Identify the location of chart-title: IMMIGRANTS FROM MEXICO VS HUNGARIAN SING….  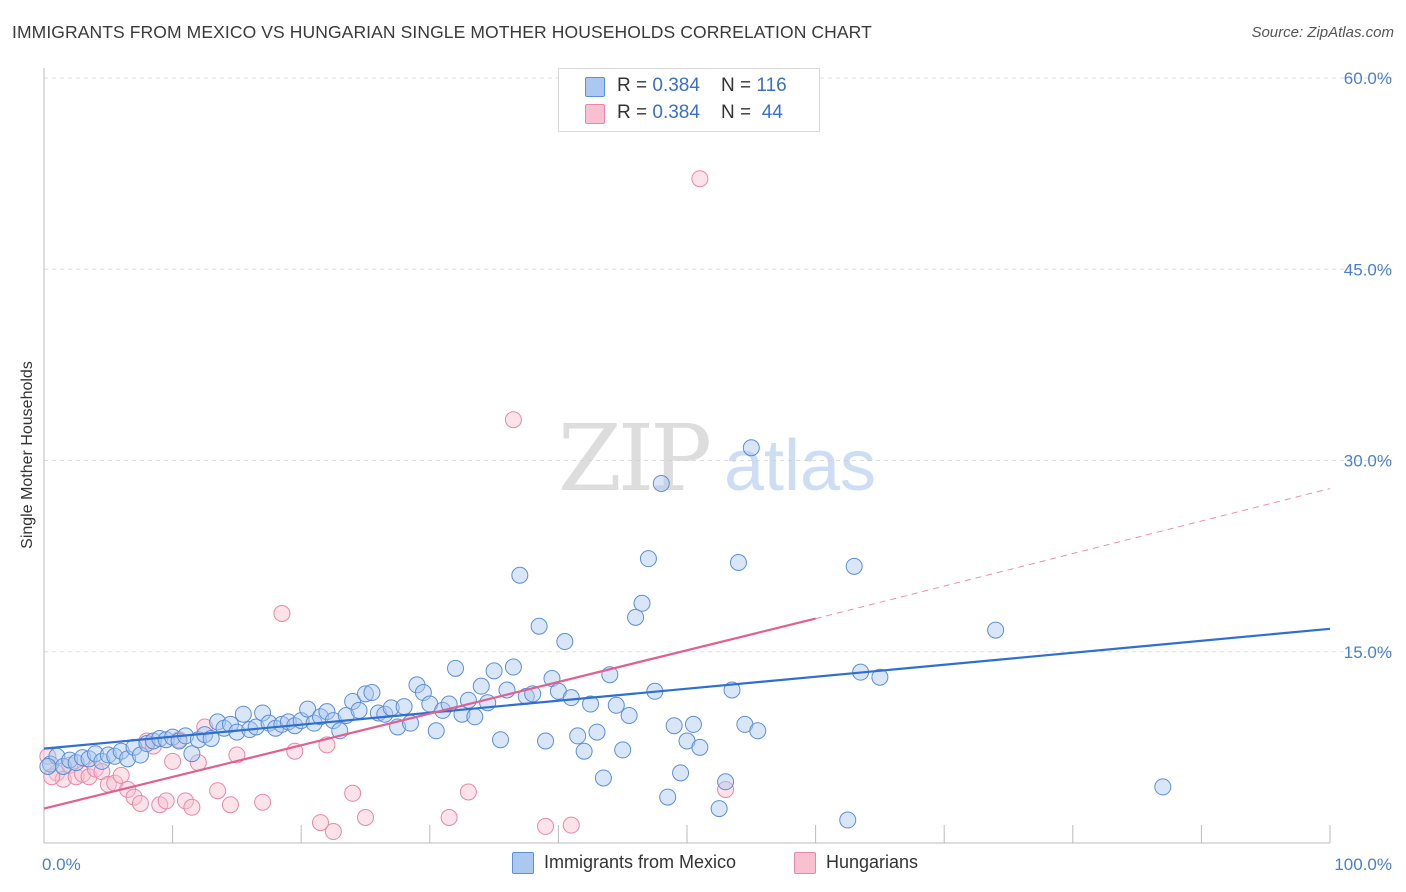
(442, 32).